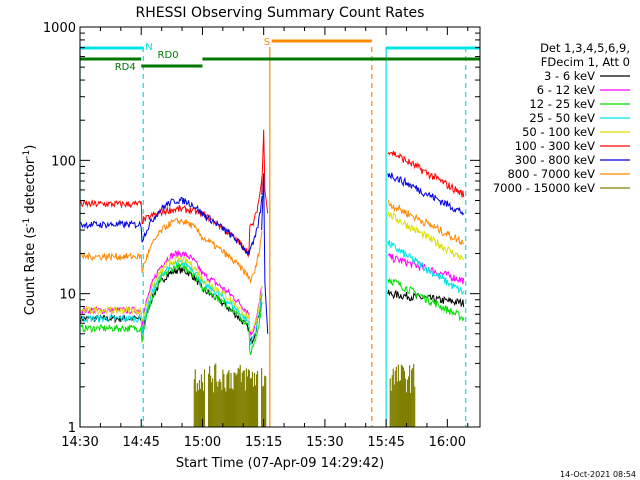  I want to click on y-axis-label: Count Rate (s-1 detector-1), so click(30, 230).